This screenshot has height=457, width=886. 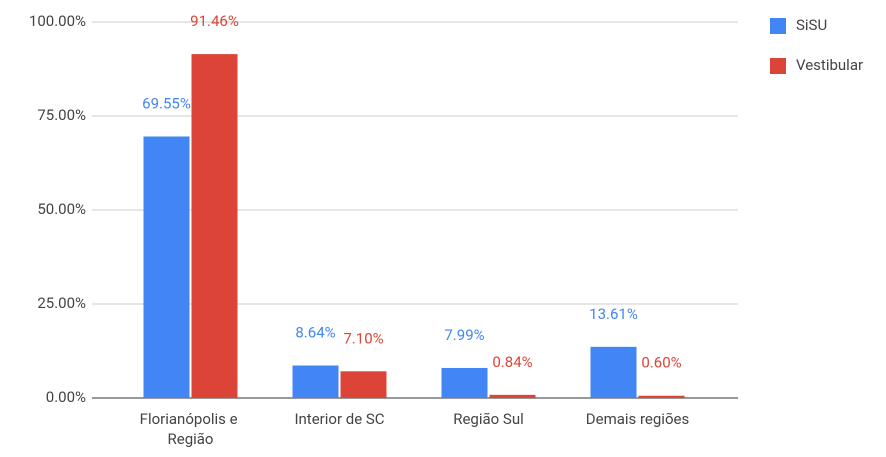 What do you see at coordinates (166, 103) in the screenshot?
I see `data-label: 69.55%` at bounding box center [166, 103].